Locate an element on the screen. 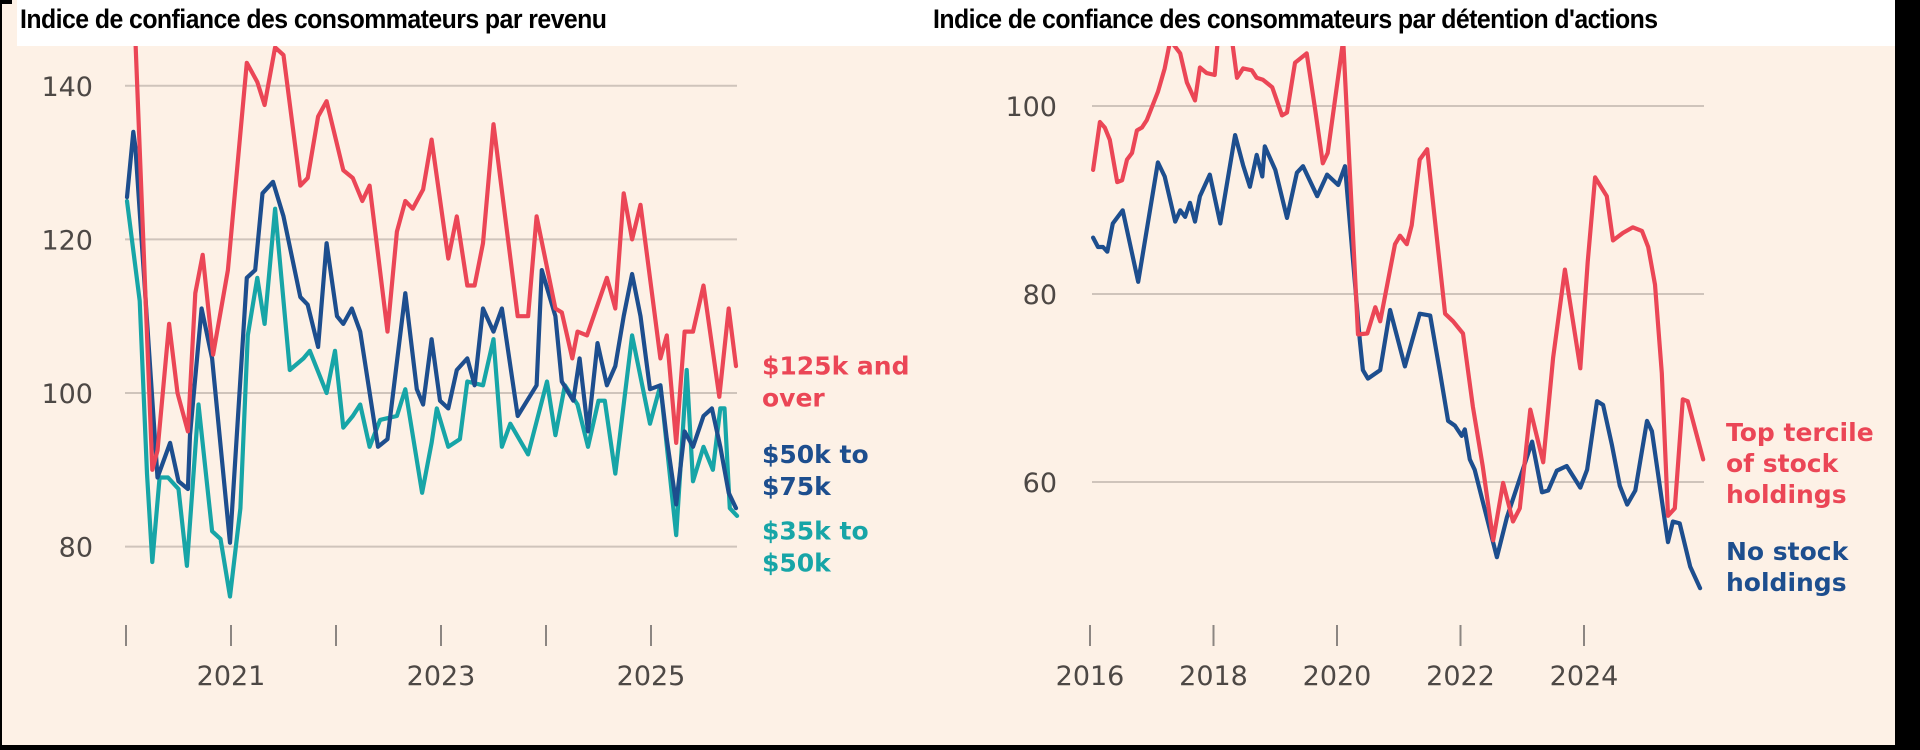 The image size is (1920, 750). x-tick-label: 2022 is located at coordinates (1460, 676).